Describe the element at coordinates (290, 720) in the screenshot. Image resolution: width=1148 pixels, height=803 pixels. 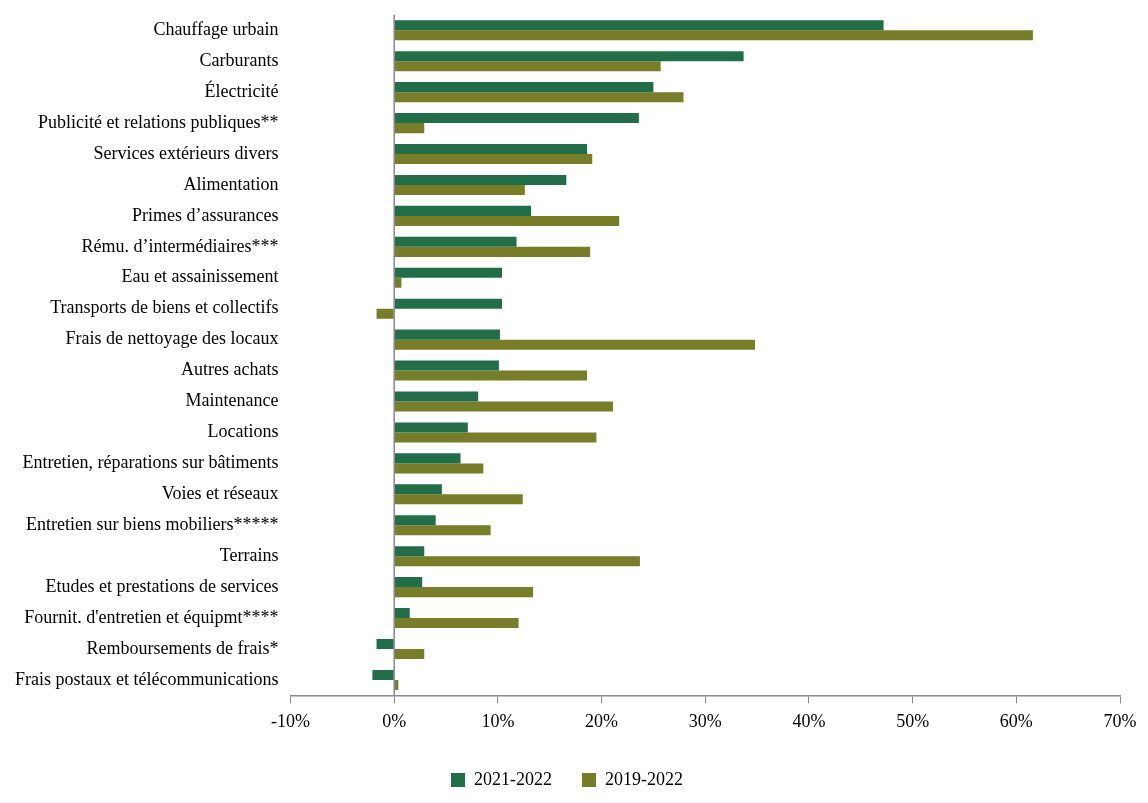
I see `x-tick-label: -10%` at that location.